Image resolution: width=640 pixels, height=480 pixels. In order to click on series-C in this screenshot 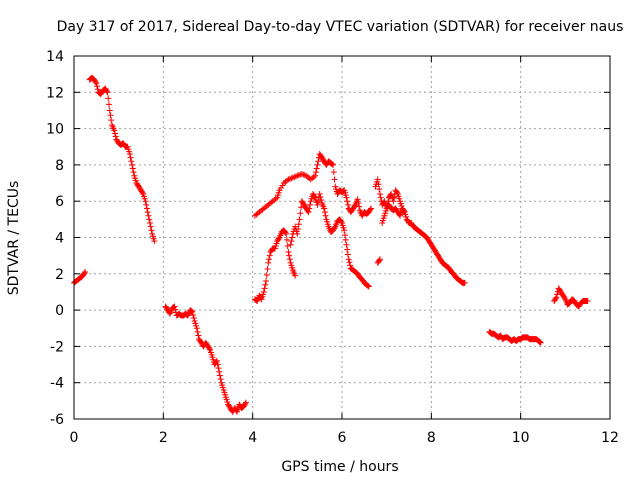, I will do `click(205, 359)`.